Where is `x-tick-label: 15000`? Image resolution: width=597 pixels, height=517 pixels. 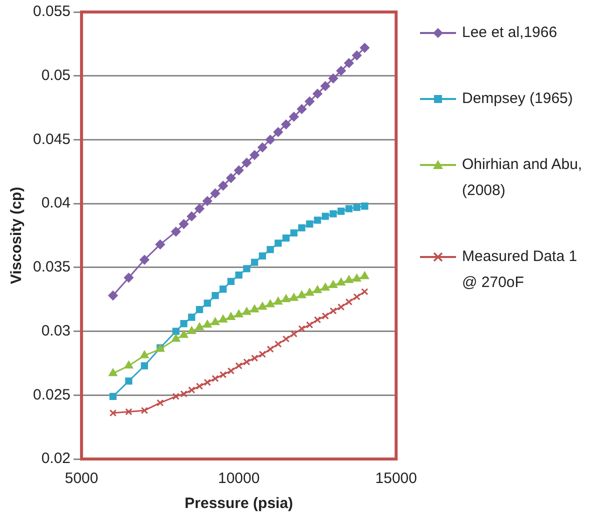
x-tick-label: 15000 is located at coordinates (396, 479).